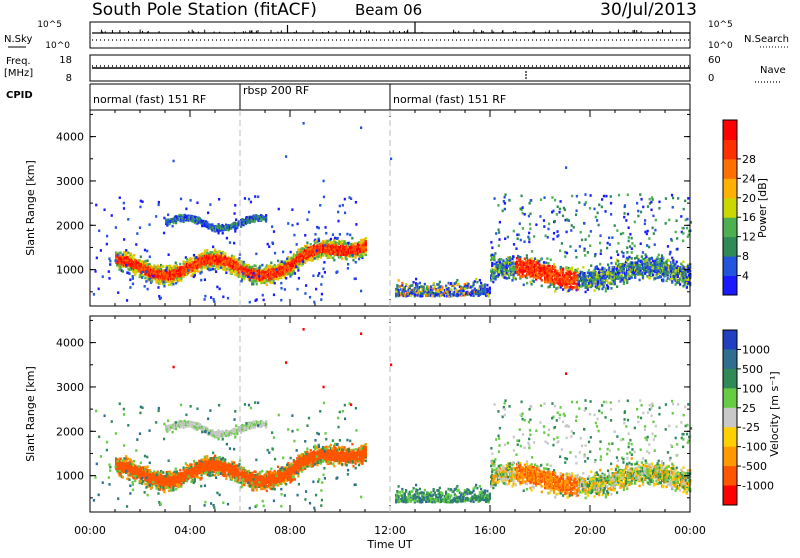 The width and height of the screenshot is (800, 558). I want to click on time-axis-labels: 00:00 04:00 08:00 12:00 16:00 20:00 00:00, so click(390, 530).